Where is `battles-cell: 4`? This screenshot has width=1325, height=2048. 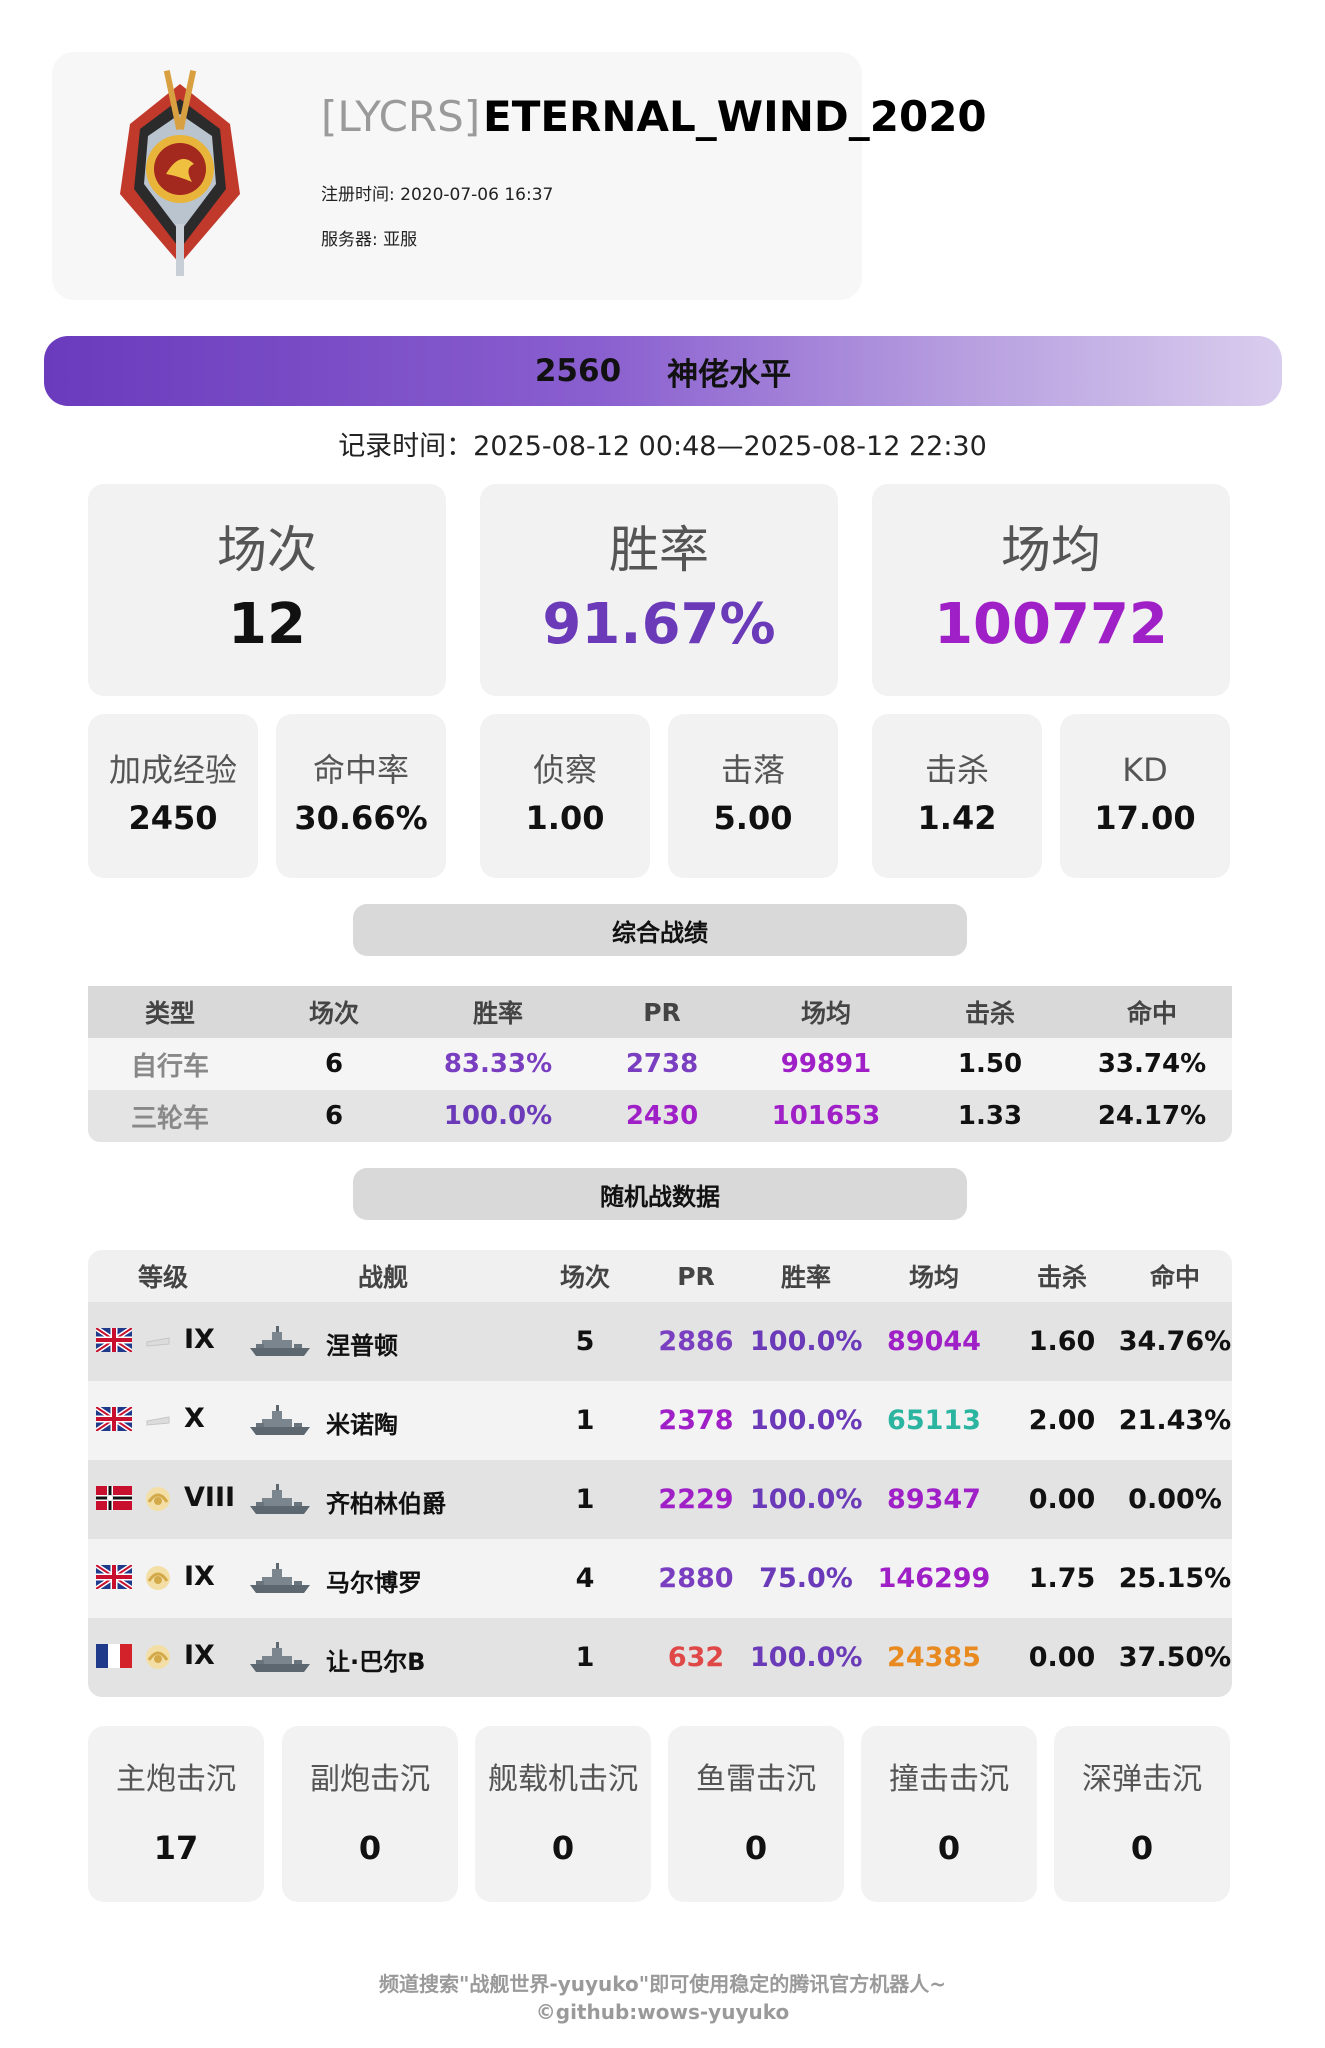 battles-cell: 4 is located at coordinates (585, 1578).